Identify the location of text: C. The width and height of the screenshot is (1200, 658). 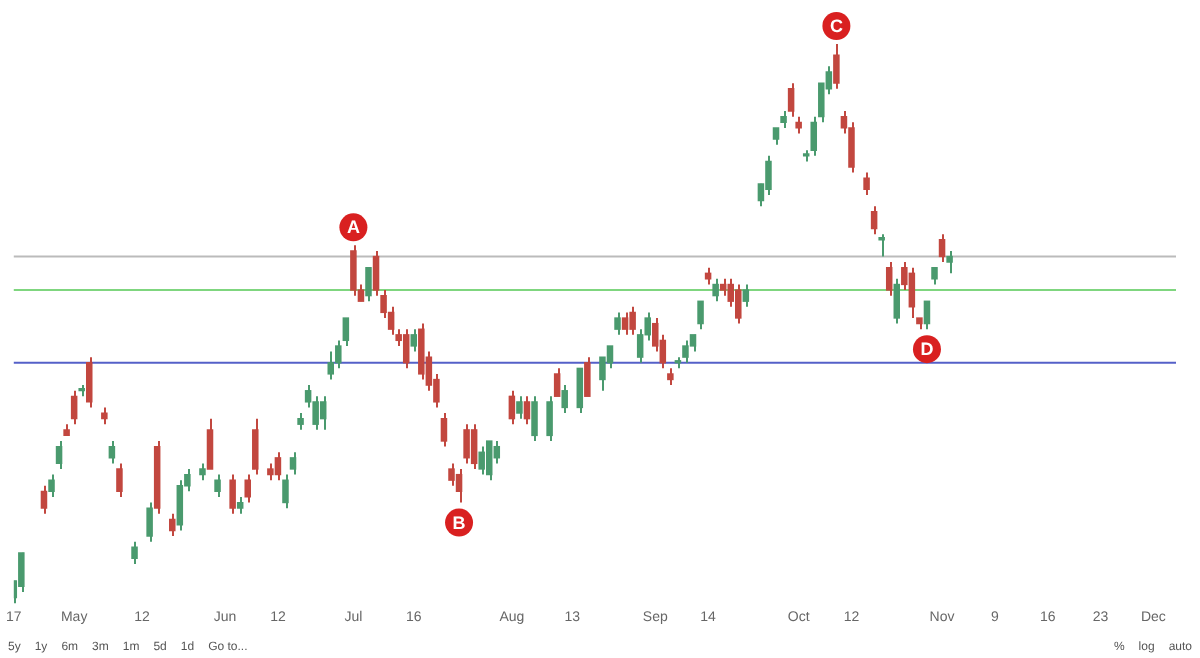
(836, 25).